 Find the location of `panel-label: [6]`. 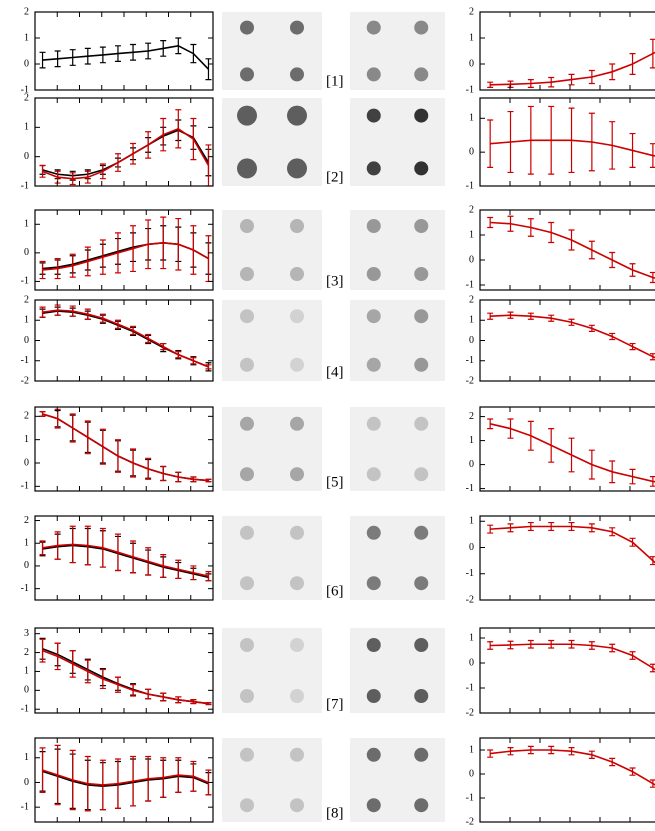

panel-label: [6] is located at coordinates (335, 591).